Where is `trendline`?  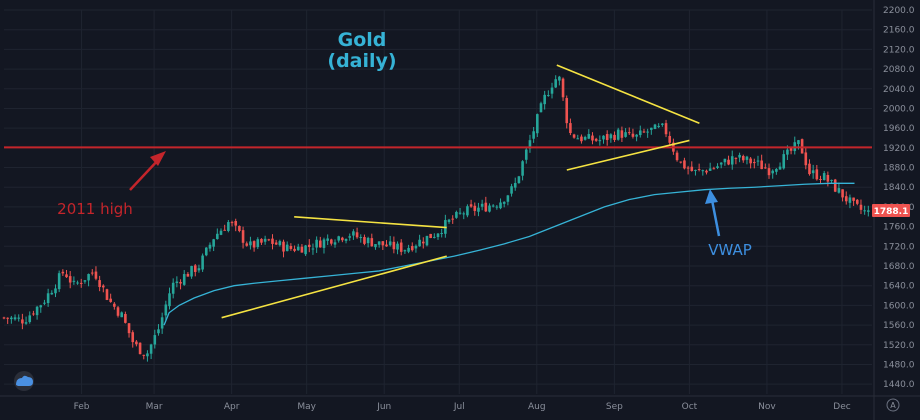
trendline is located at coordinates (334, 287).